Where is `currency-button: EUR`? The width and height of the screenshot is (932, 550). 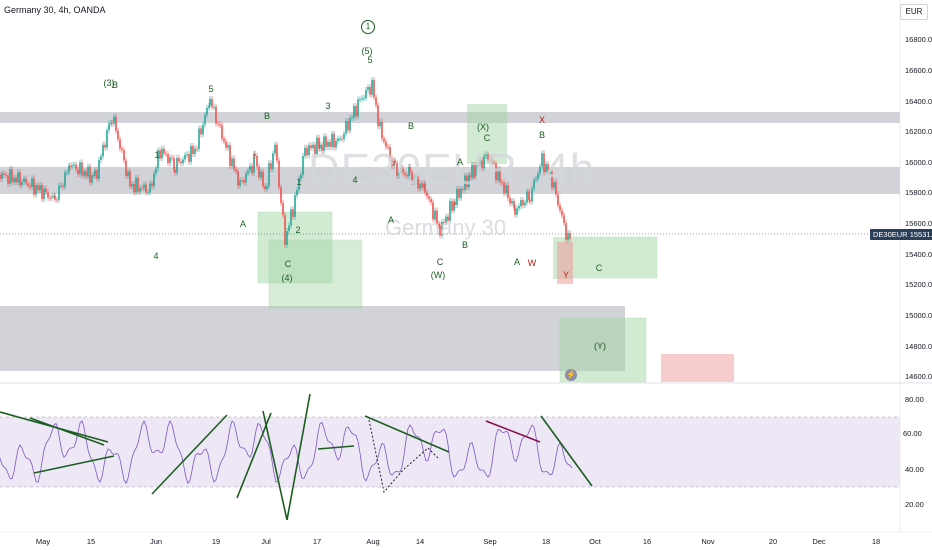
currency-button: EUR is located at coordinates (914, 12).